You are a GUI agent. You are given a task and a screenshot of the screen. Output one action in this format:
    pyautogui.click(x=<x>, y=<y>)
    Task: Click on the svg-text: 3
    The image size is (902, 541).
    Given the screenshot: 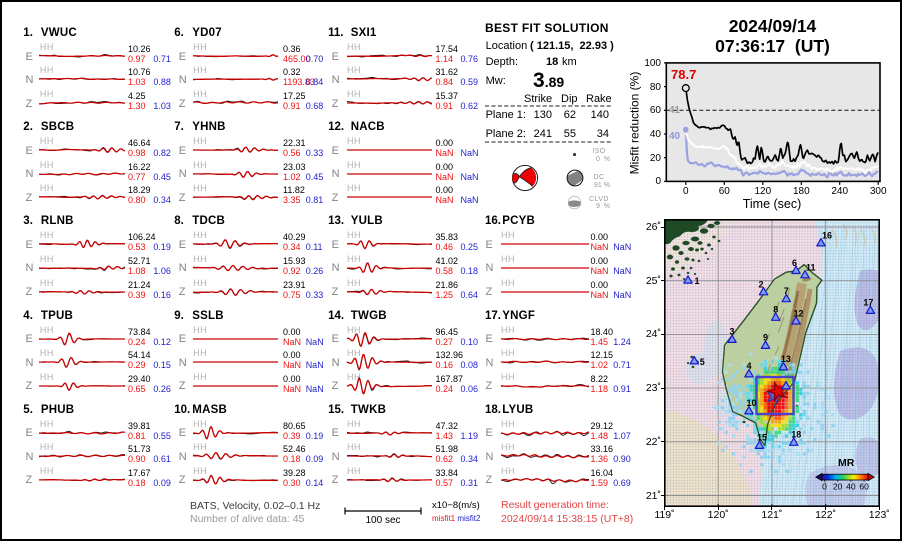 What is the action you would take?
    pyautogui.click(x=732, y=332)
    